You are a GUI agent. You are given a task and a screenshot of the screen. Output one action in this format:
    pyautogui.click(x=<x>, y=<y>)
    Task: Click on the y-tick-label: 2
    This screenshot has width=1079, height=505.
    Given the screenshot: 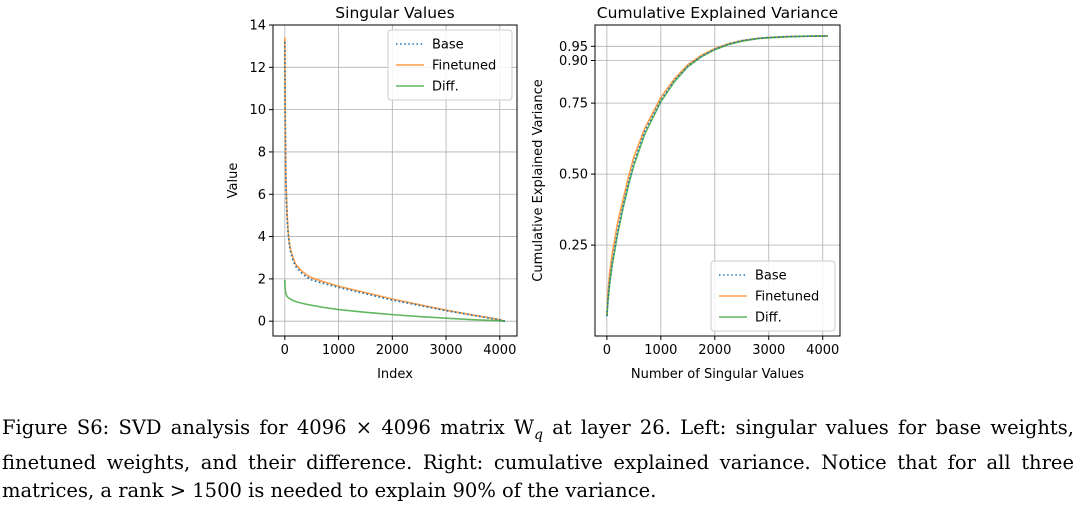 What is the action you would take?
    pyautogui.click(x=262, y=279)
    